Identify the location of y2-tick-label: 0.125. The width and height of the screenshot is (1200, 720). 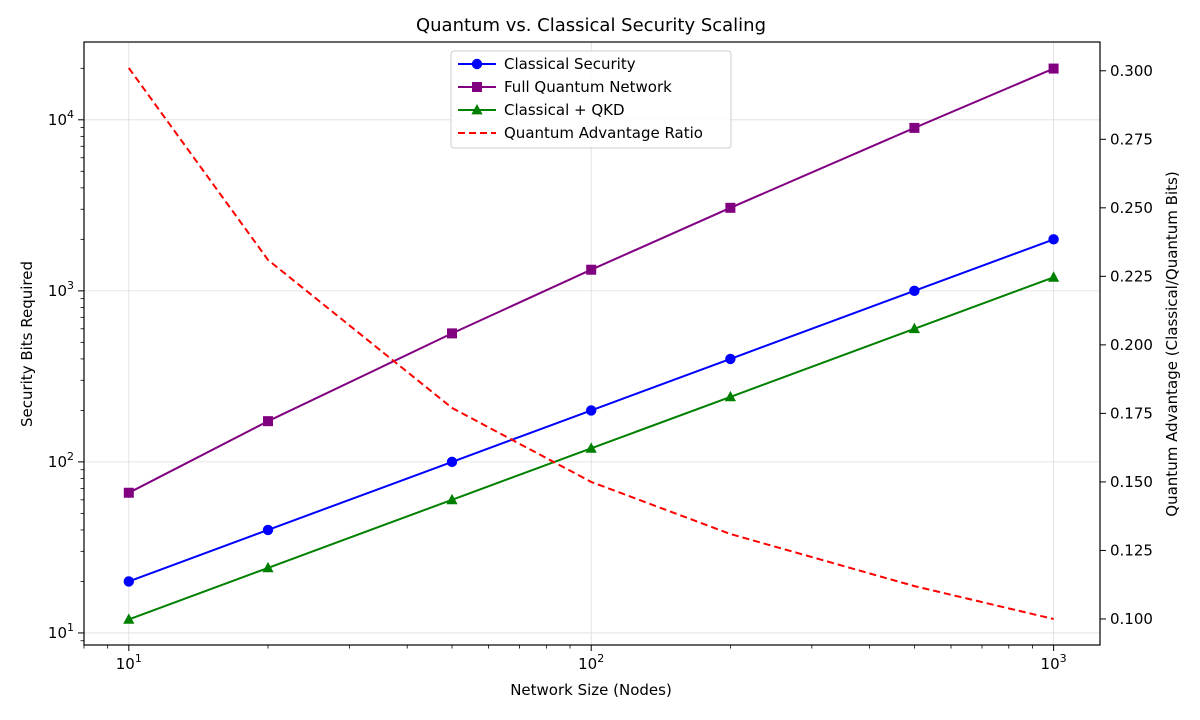
(1131, 550).